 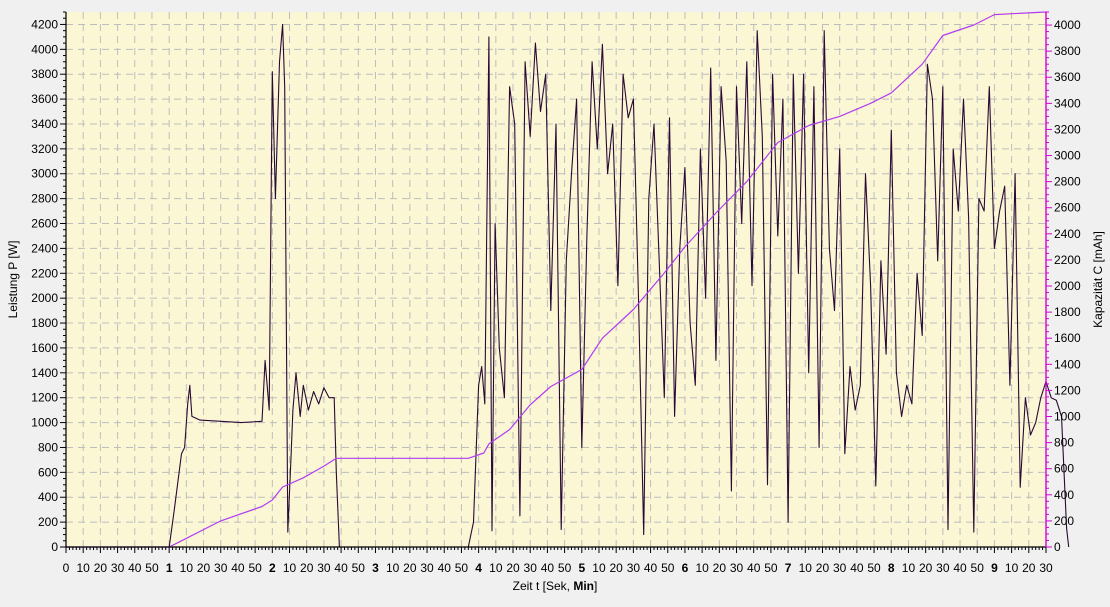 What do you see at coordinates (375, 568) in the screenshot?
I see `x-tick-label: 3` at bounding box center [375, 568].